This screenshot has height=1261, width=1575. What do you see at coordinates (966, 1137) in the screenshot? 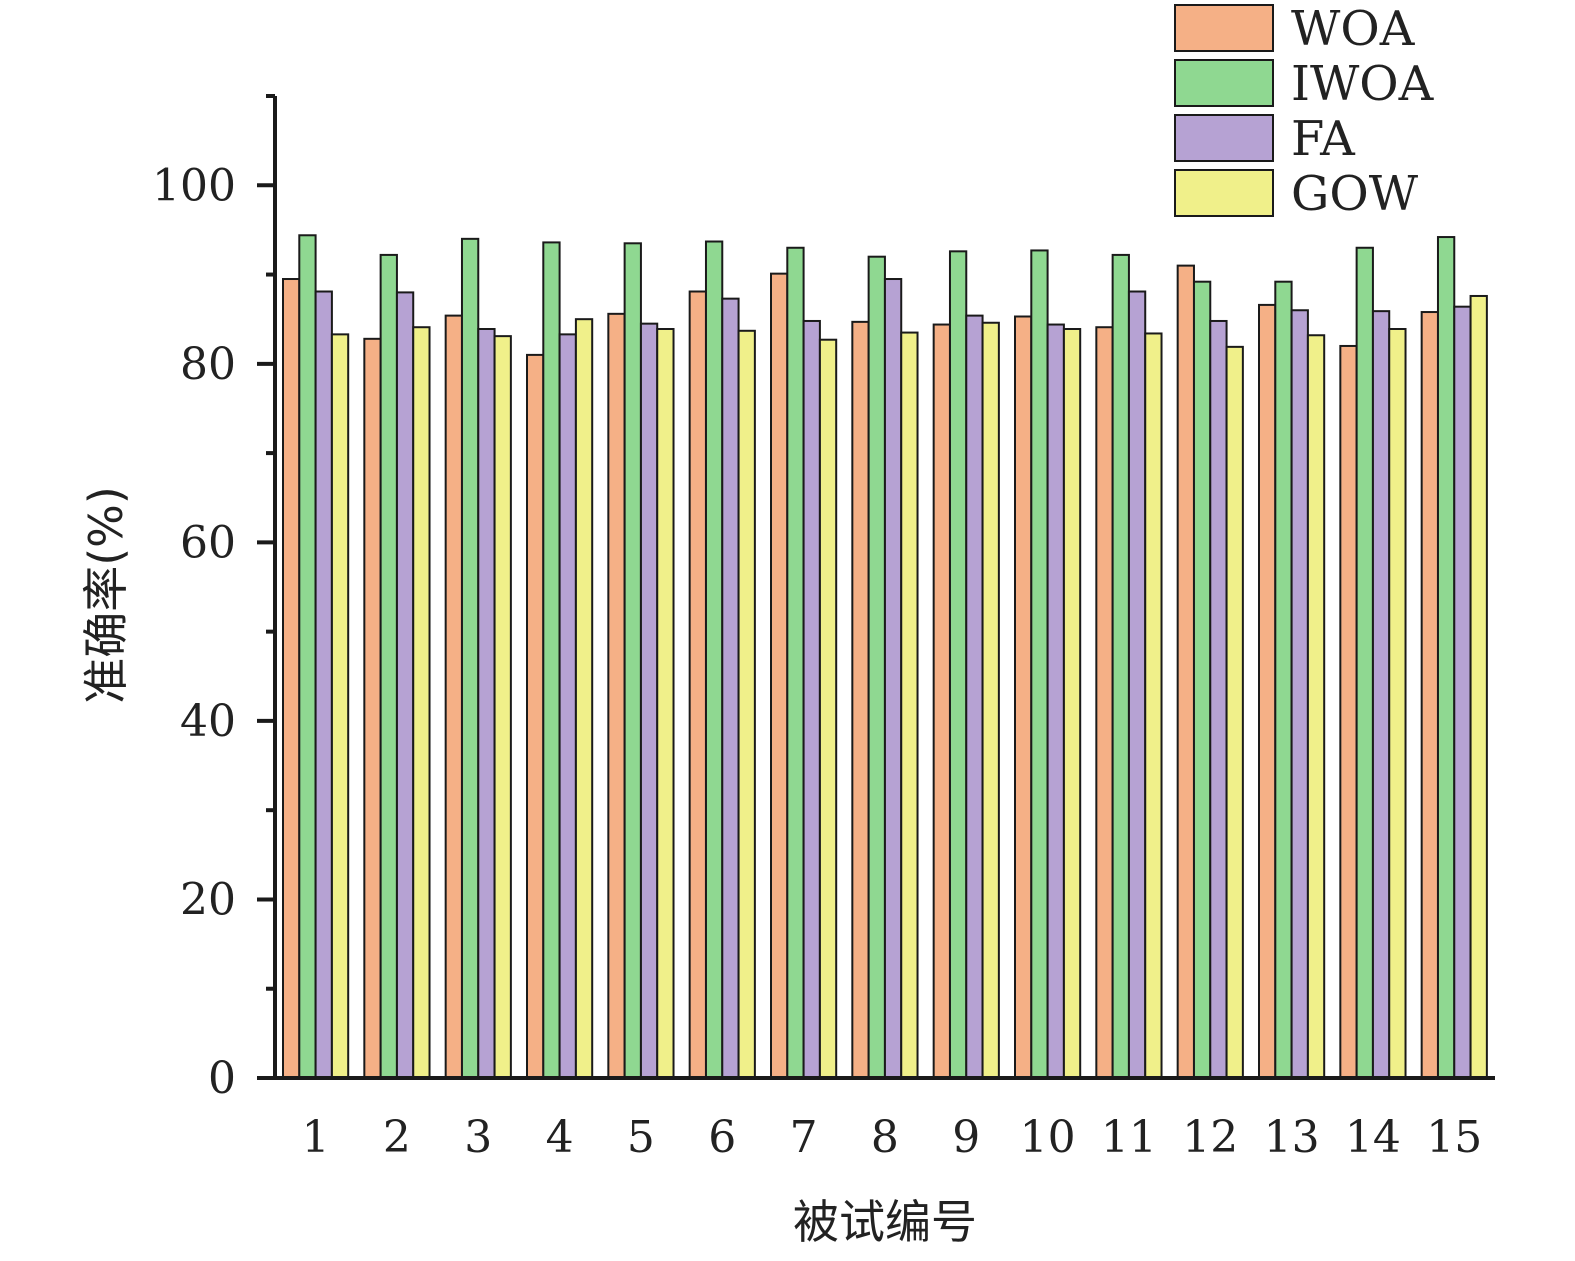
I see `x-tick-label-9: 9` at bounding box center [966, 1137].